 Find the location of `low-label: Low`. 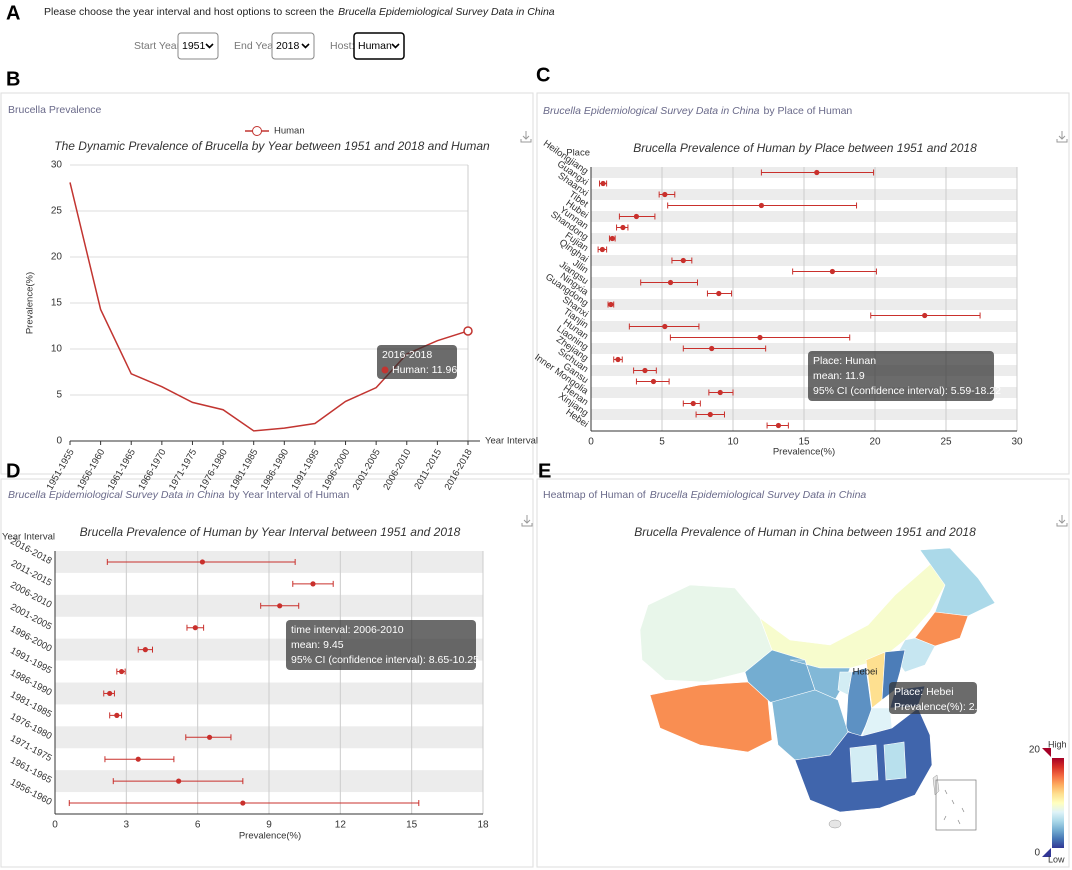

low-label: Low is located at coordinates (1056, 859).